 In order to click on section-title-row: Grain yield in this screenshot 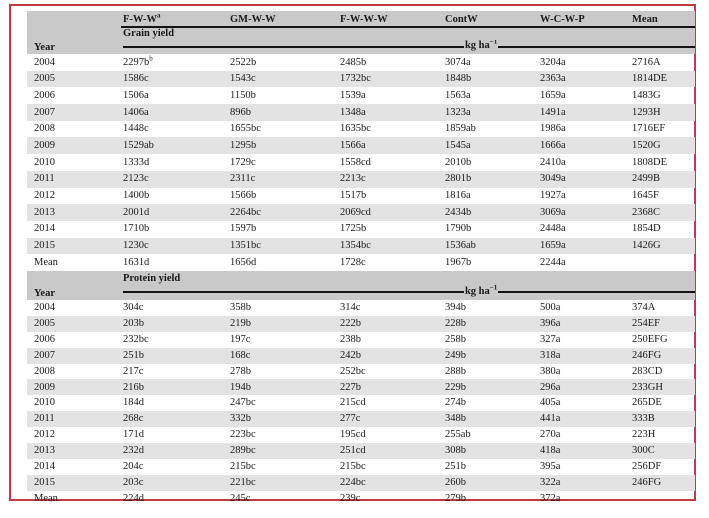, I will do `click(361, 33)`.